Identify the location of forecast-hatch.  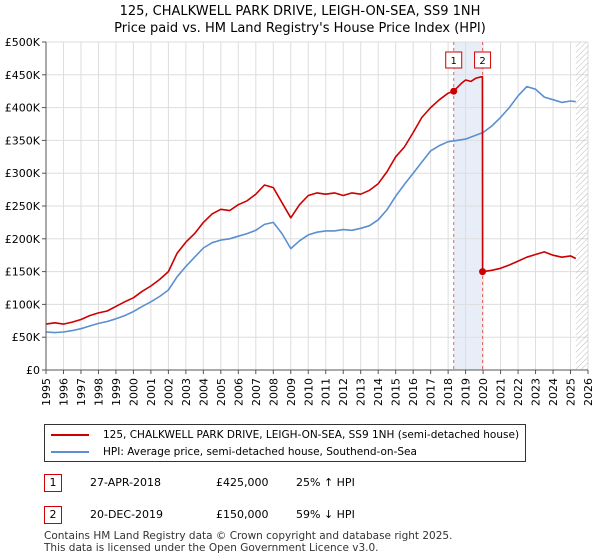
(581, 206).